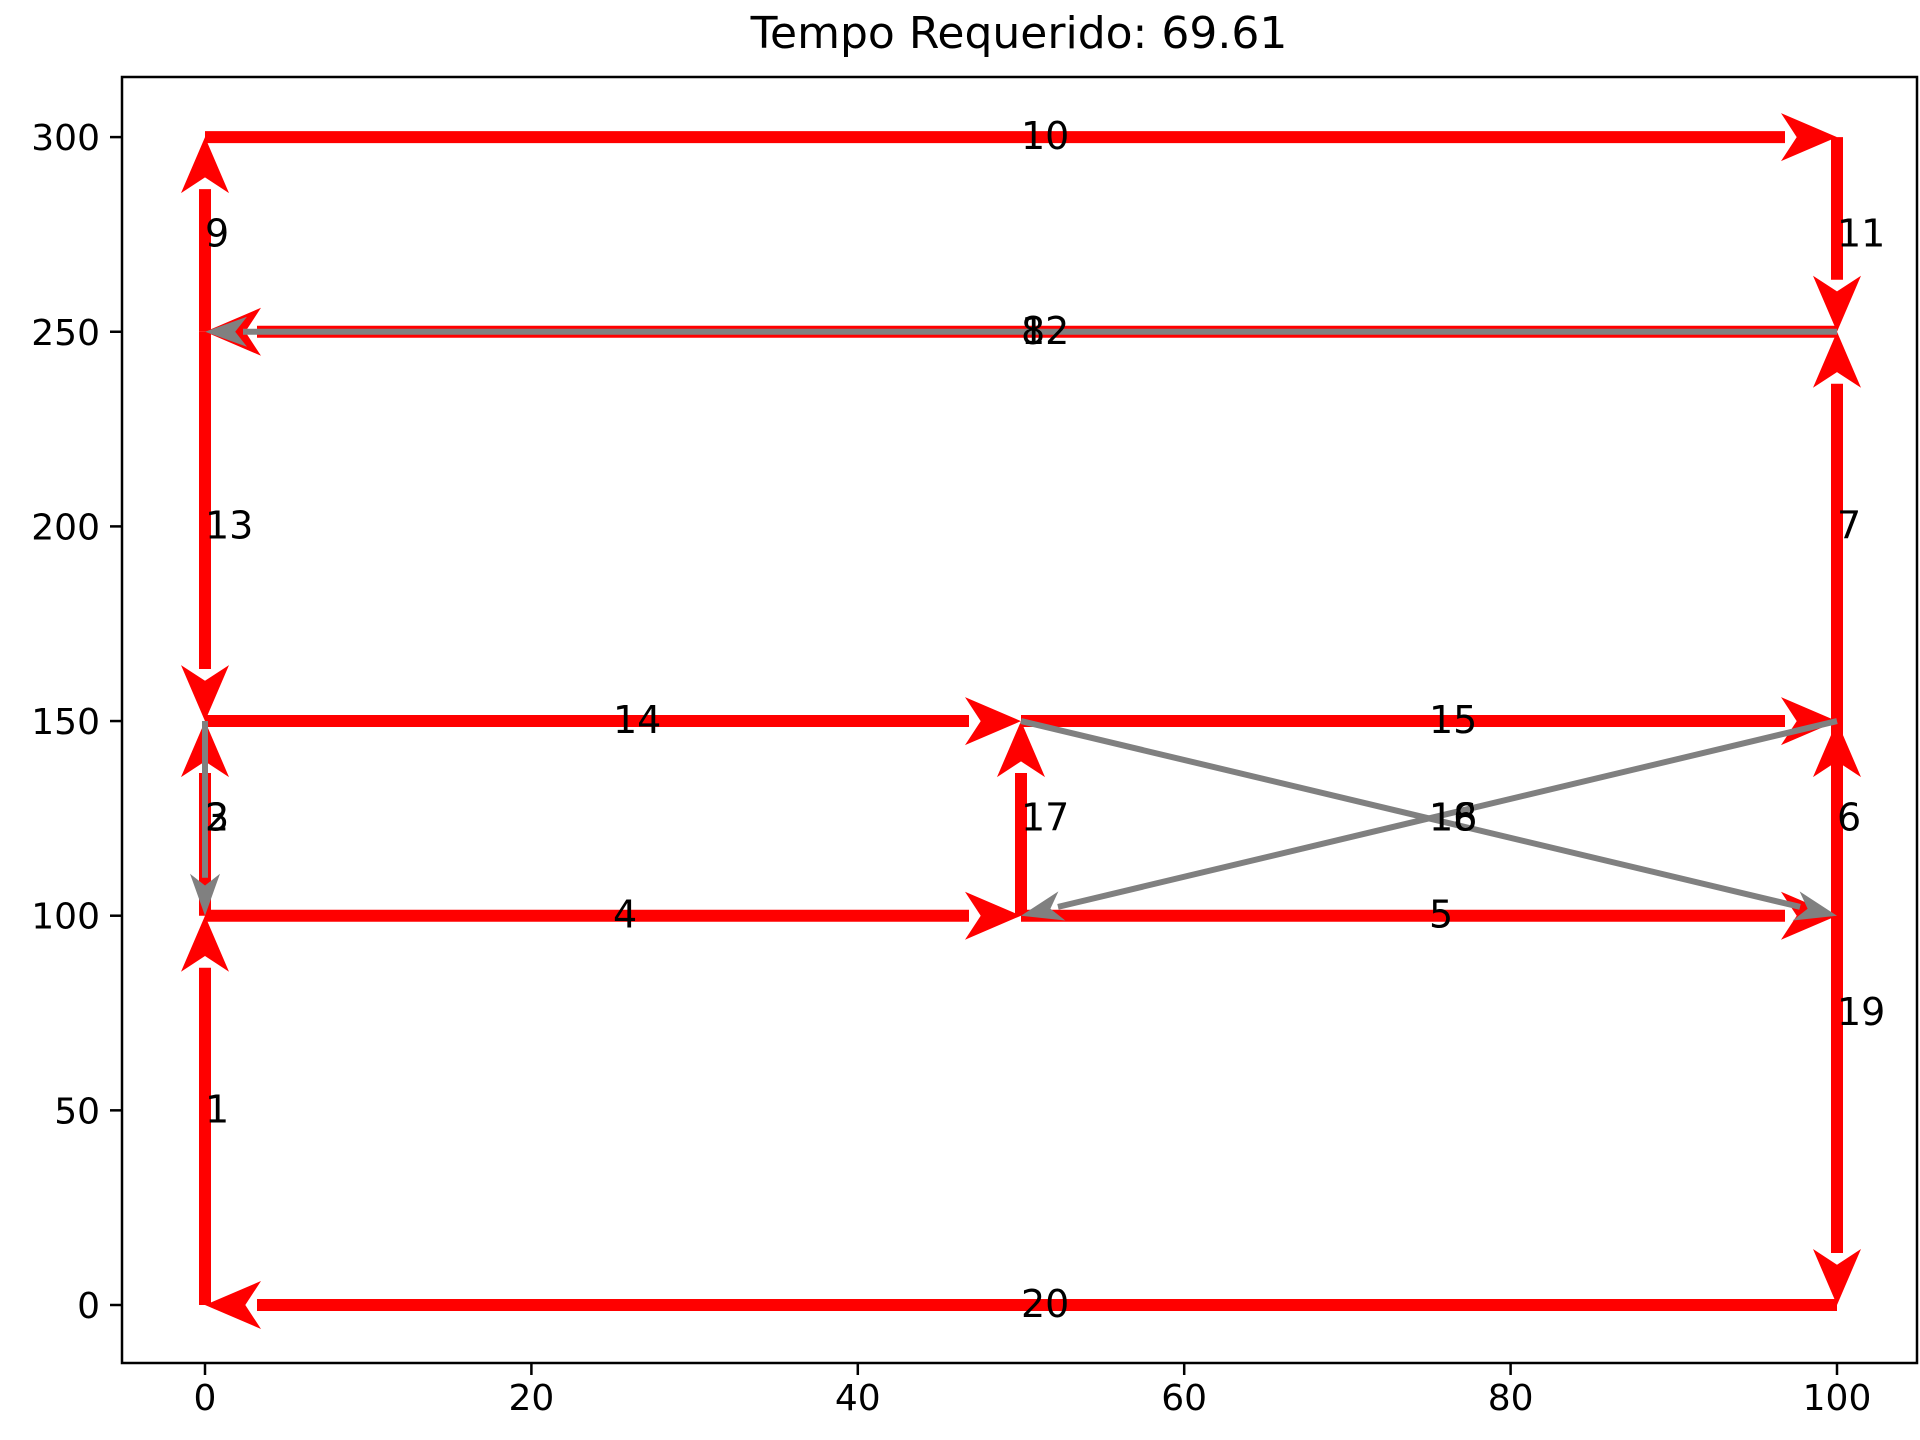  What do you see at coordinates (1453, 720) in the screenshot?
I see `edge-label-15: 15` at bounding box center [1453, 720].